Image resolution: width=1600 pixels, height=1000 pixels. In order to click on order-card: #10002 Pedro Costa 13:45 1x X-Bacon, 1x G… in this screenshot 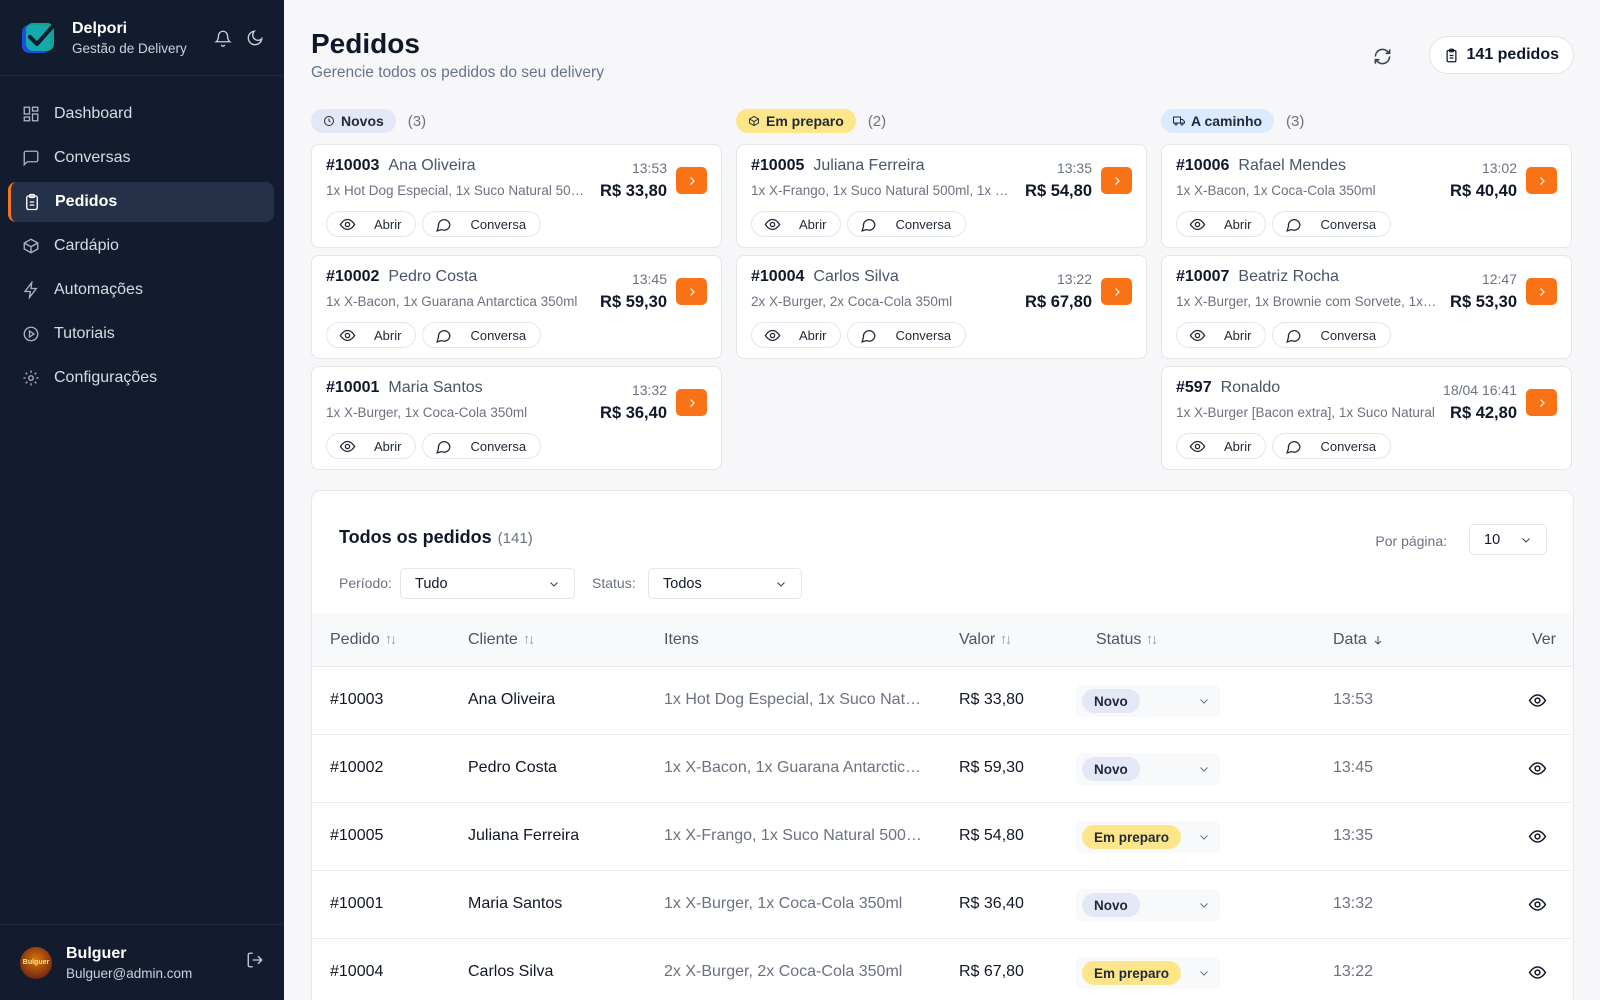, I will do `click(516, 307)`.